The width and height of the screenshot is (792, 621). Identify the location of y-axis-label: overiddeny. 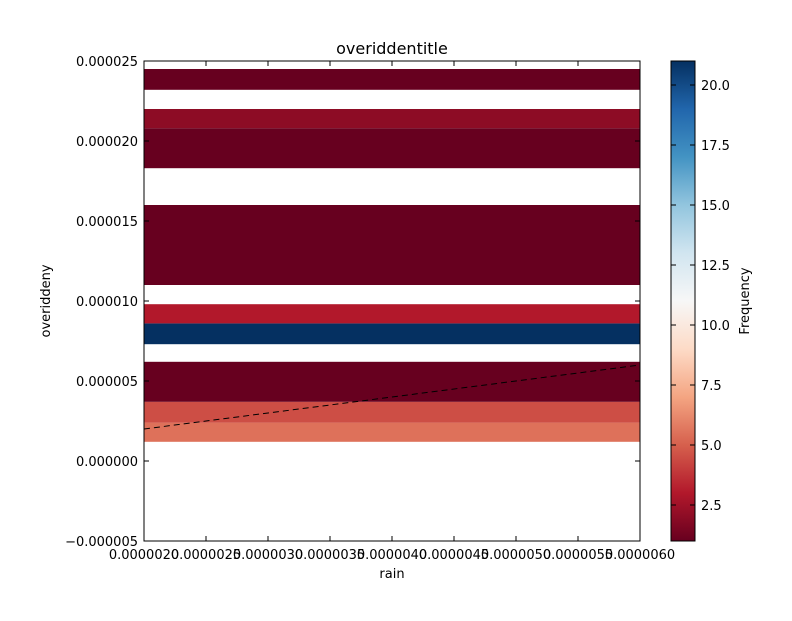
(46, 300).